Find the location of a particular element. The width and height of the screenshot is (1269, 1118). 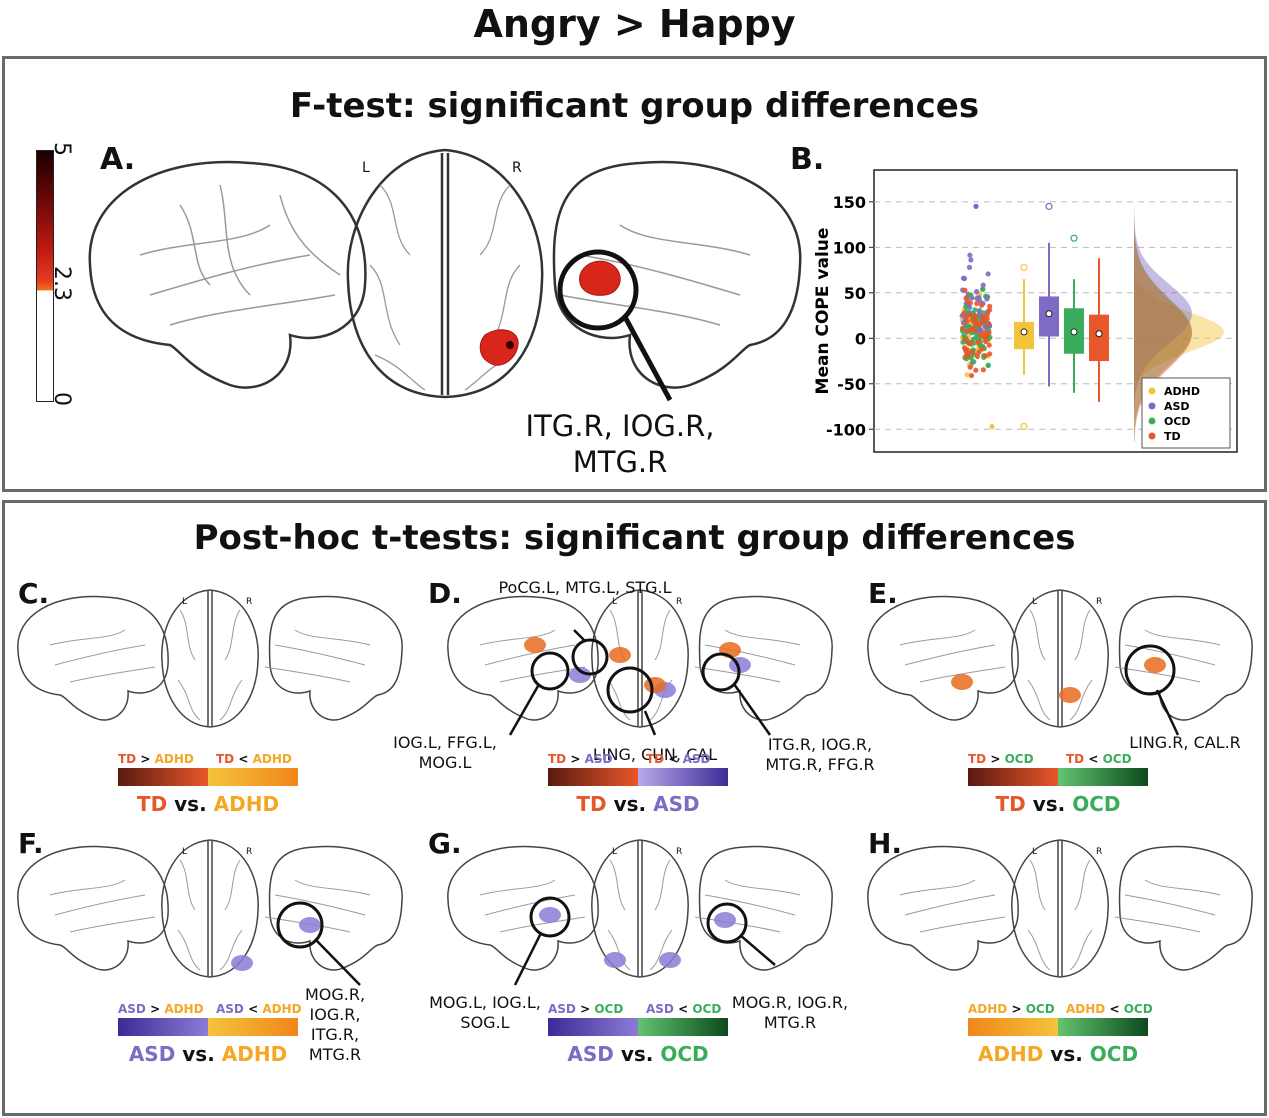

subpanel-c: C. L R TD > ADHD TD < ADHD TD vs. ADHD is located at coordinates (210, 701).